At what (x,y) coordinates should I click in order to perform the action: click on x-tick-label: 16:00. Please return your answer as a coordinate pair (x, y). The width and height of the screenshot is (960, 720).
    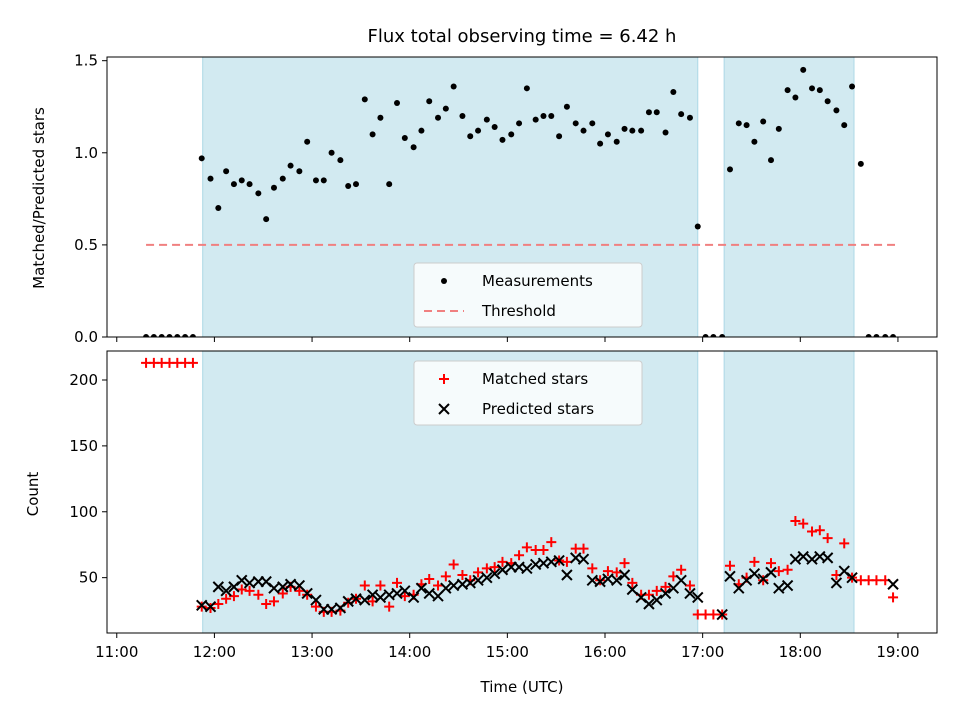
    Looking at the image, I should click on (604, 652).